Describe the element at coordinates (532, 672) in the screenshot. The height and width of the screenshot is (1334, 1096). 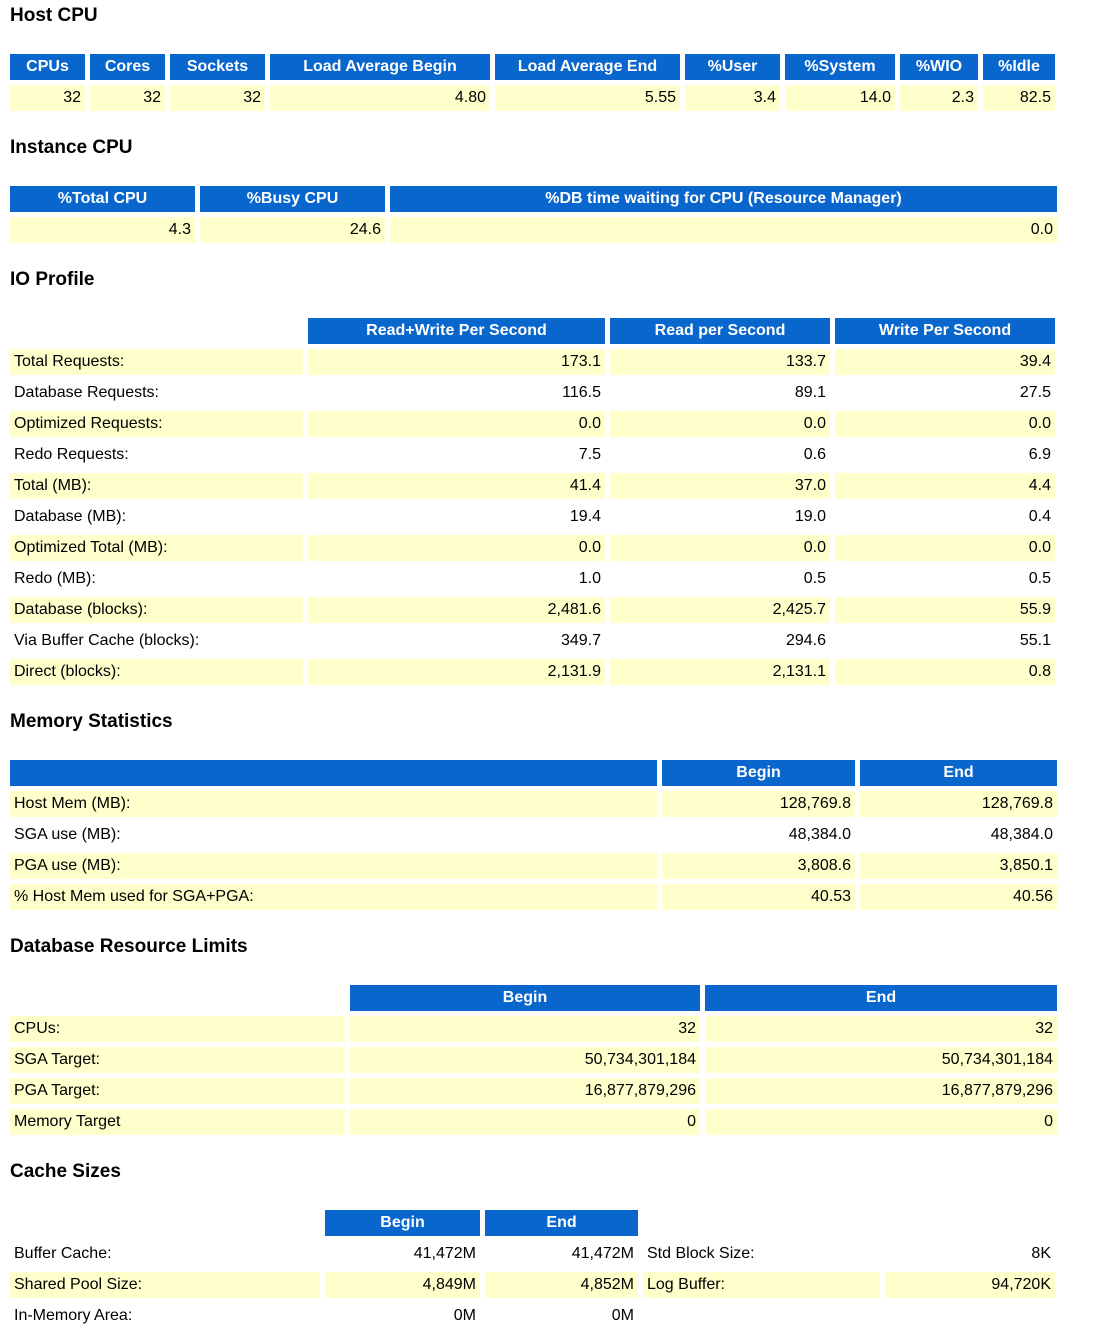
I see `table-row: Direct (blocks): 2,131.9 2,131.1 0.8` at that location.